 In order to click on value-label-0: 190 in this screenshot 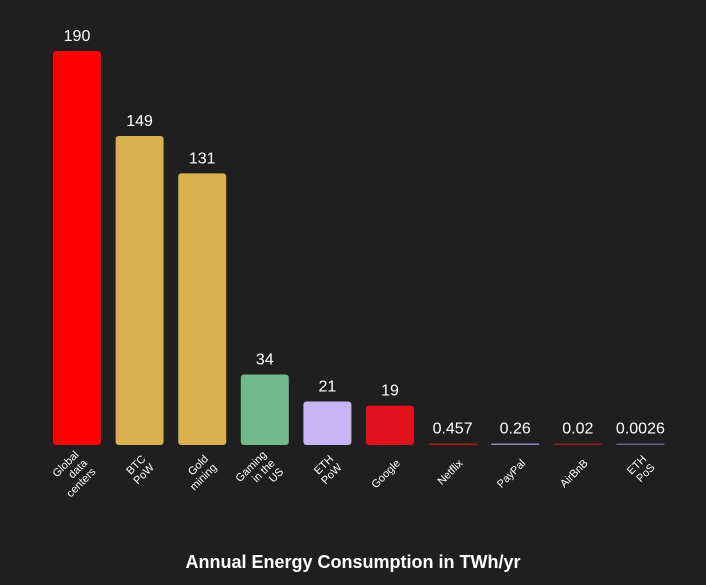, I will do `click(77, 36)`.